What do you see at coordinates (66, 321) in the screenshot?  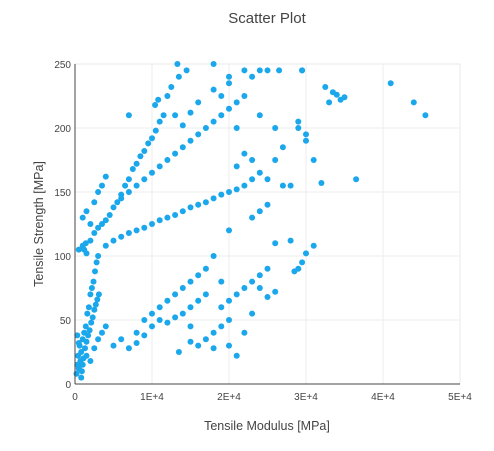 I see `y-tick-label: 50` at bounding box center [66, 321].